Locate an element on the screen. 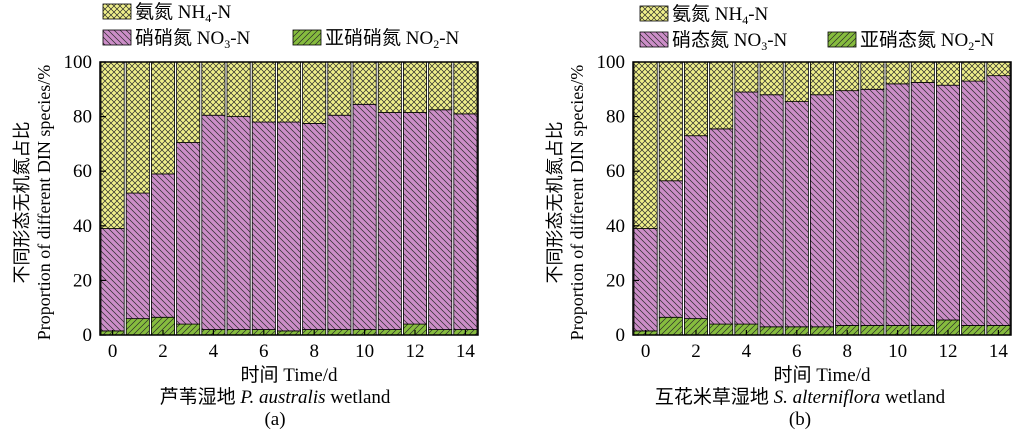  legend-label: 亚硝硝氮 NO2-N is located at coordinates (392, 39).